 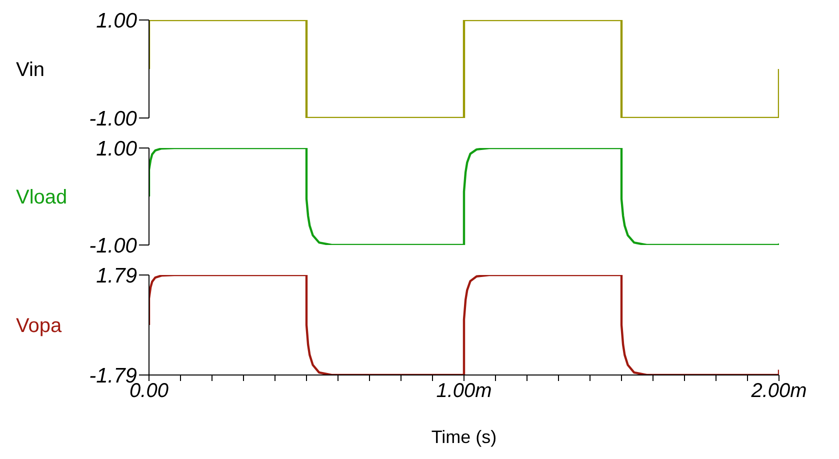 What do you see at coordinates (778, 391) in the screenshot?
I see `x-tick-label: 2.00m` at bounding box center [778, 391].